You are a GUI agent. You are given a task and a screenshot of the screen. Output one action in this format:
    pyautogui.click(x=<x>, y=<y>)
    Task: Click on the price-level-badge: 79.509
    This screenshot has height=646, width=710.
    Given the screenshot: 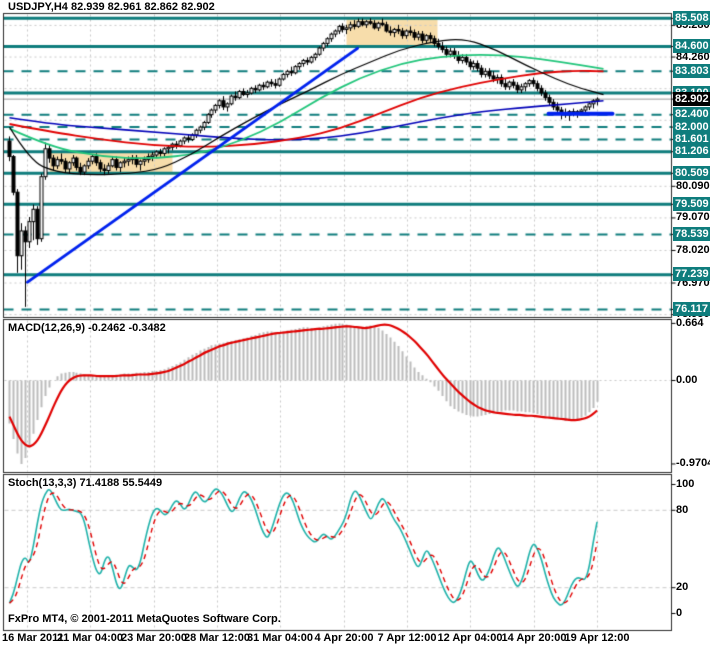 What is the action you would take?
    pyautogui.click(x=691, y=203)
    